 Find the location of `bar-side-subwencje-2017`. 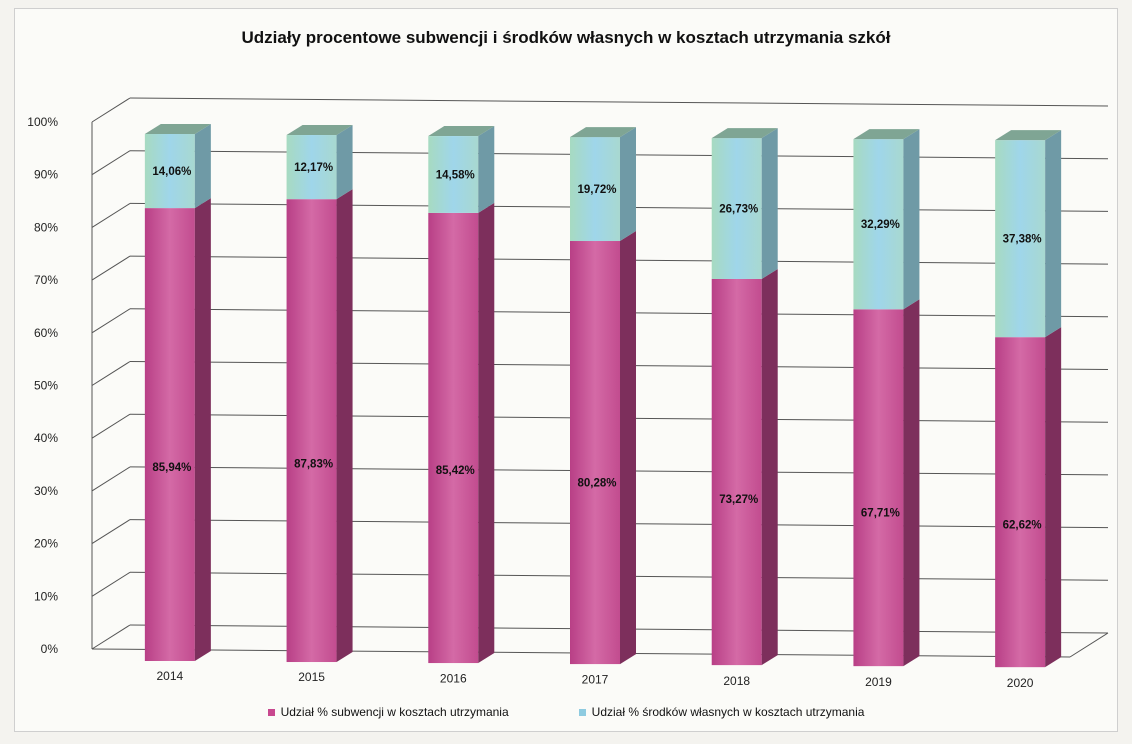

bar-side-subwencje-2017 is located at coordinates (628, 448).